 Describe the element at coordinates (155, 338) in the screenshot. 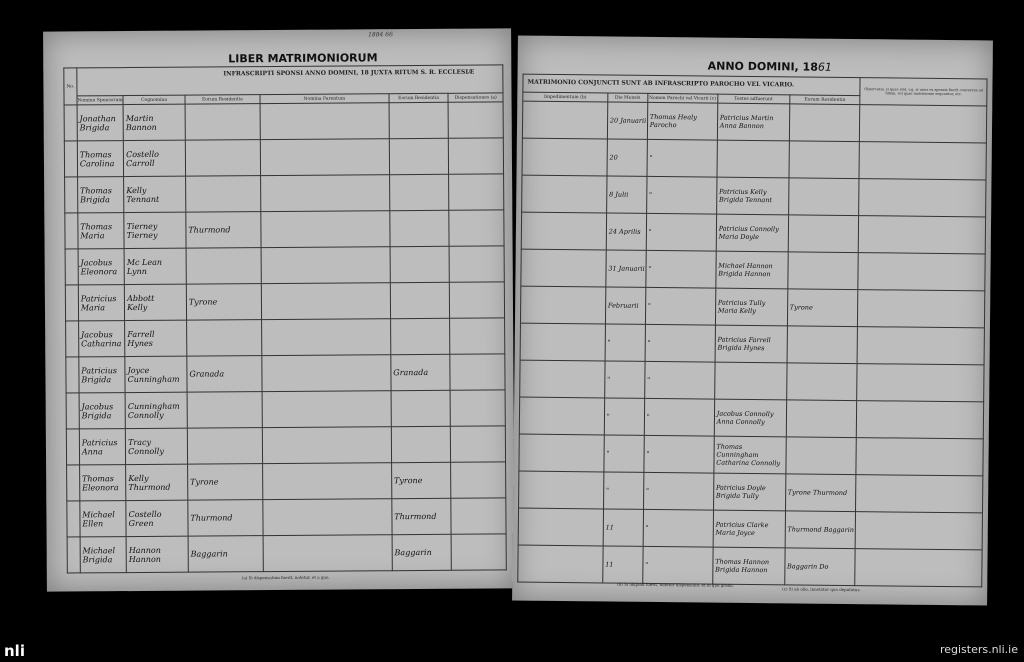

I see `table-cell: Farrell Hynes` at that location.